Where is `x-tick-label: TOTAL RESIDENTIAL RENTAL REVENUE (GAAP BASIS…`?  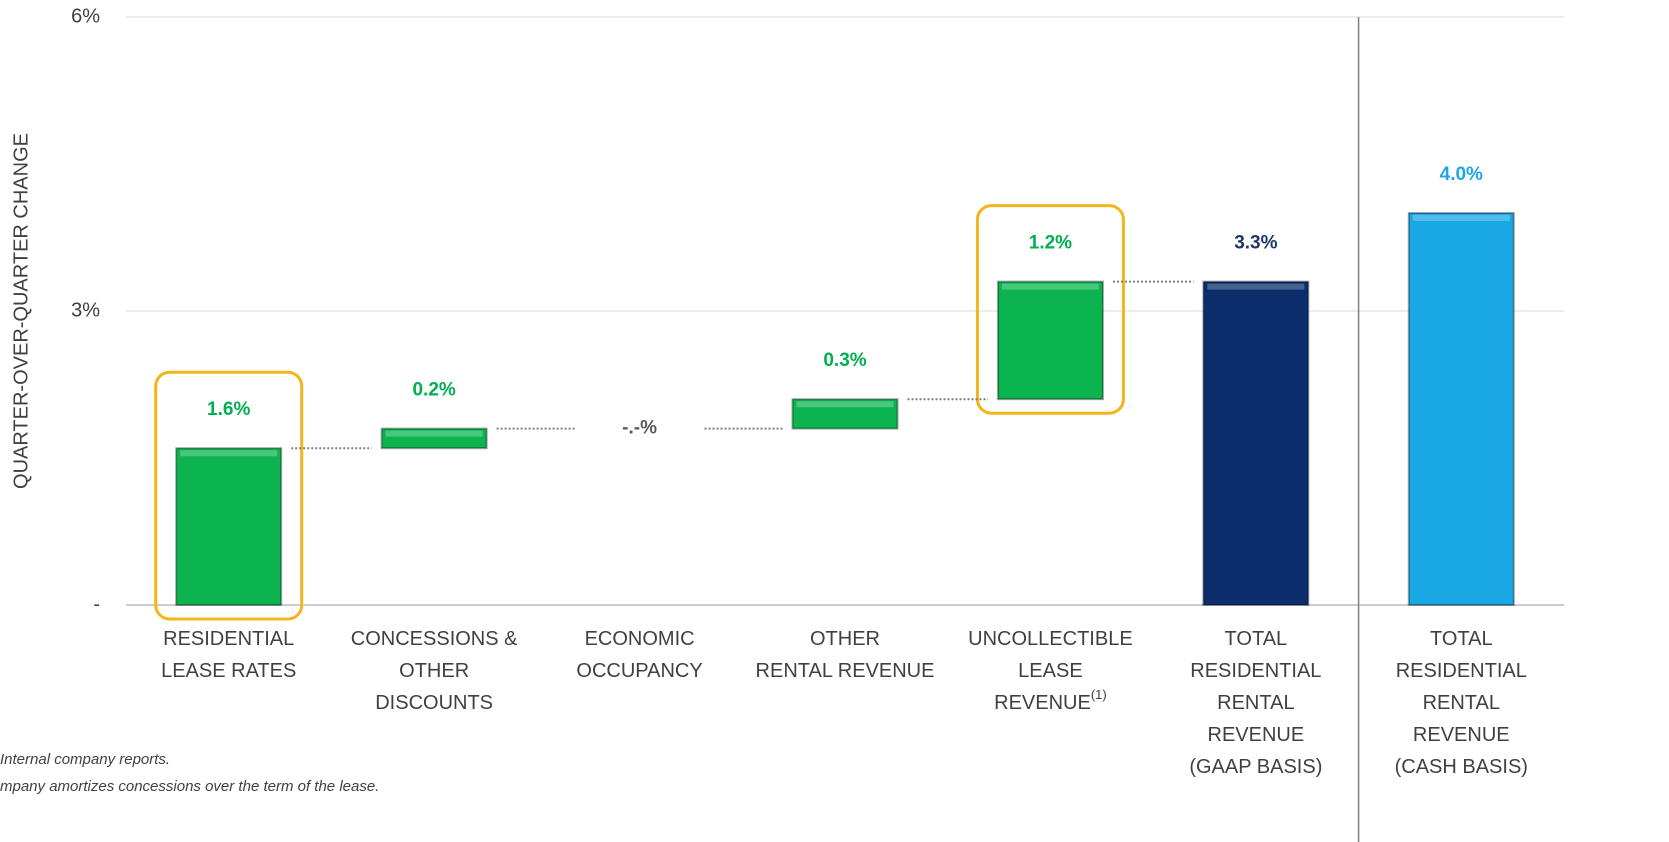 x-tick-label: TOTAL RESIDENTIAL RENTAL REVENUE (GAAP BASIS… is located at coordinates (1255, 703).